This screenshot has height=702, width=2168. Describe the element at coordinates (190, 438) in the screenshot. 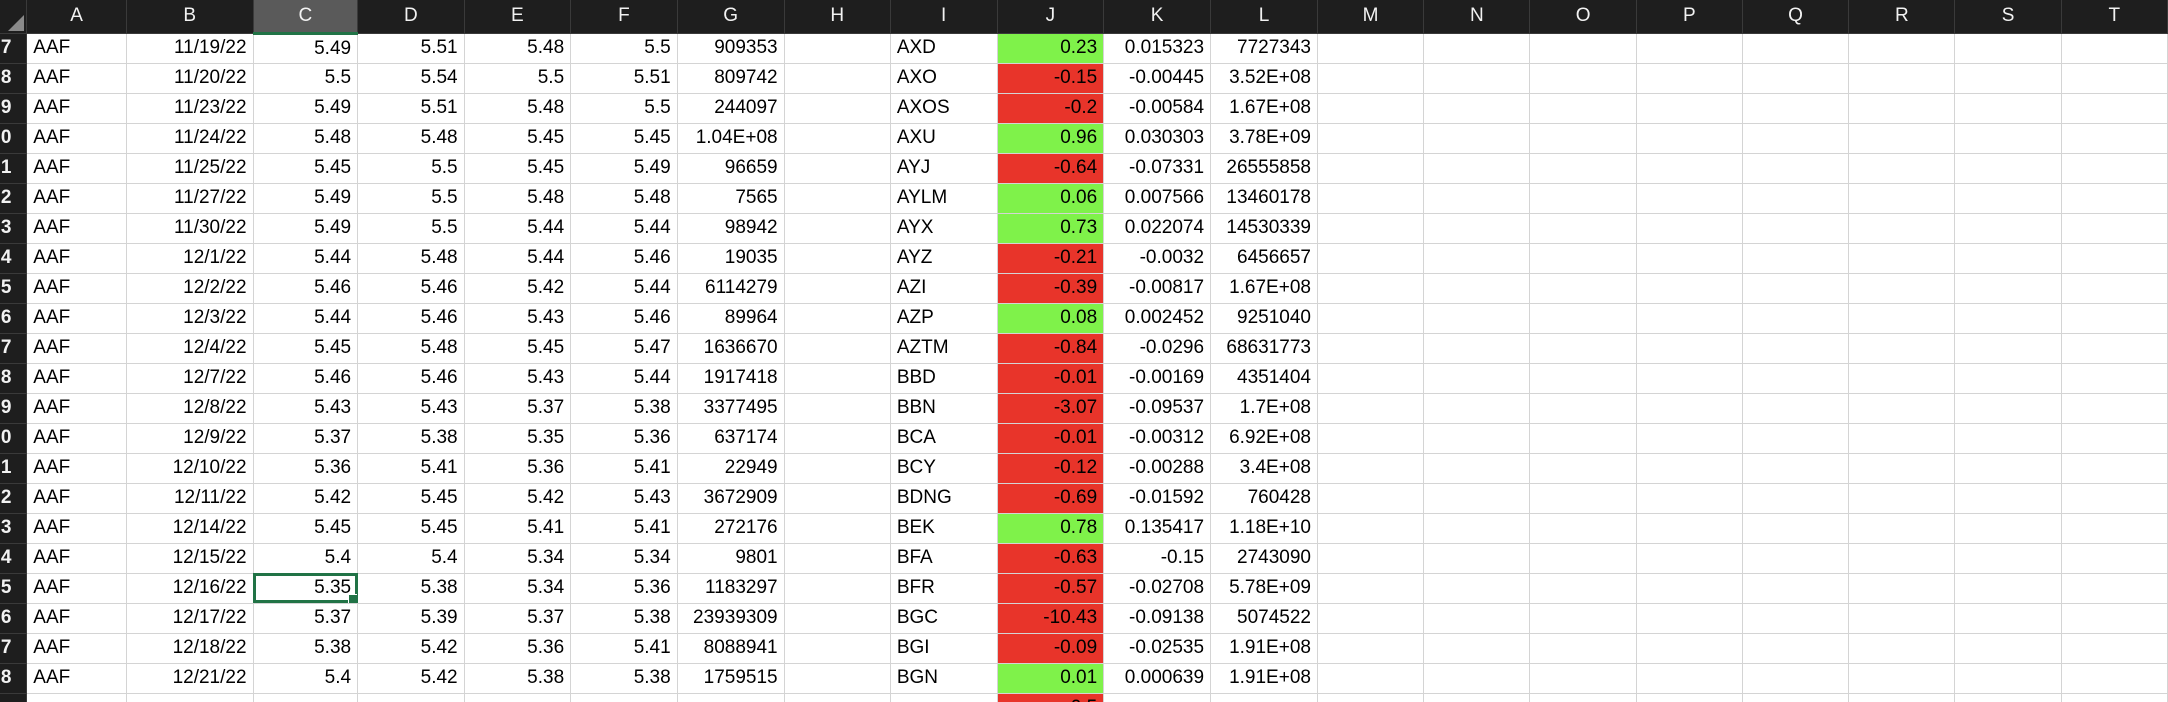

I see `cell-b: 12/9/22` at that location.